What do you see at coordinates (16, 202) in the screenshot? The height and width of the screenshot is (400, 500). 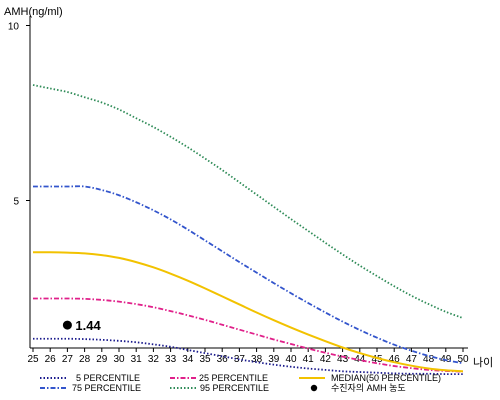 I see `y-tick-label: 5` at bounding box center [16, 202].